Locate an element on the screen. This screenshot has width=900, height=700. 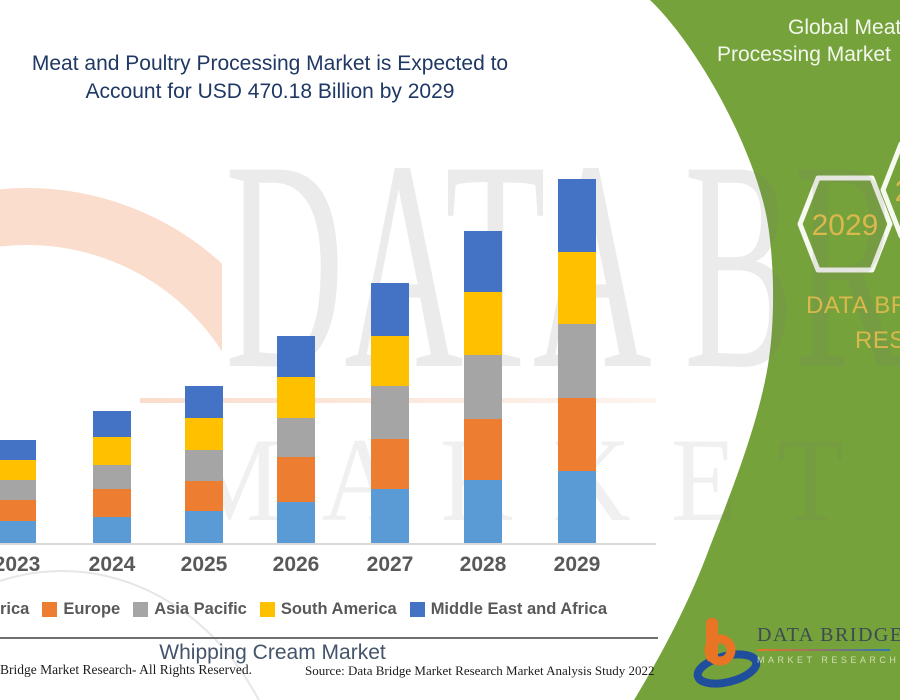
legend-item-rica: rica is located at coordinates (14, 609).